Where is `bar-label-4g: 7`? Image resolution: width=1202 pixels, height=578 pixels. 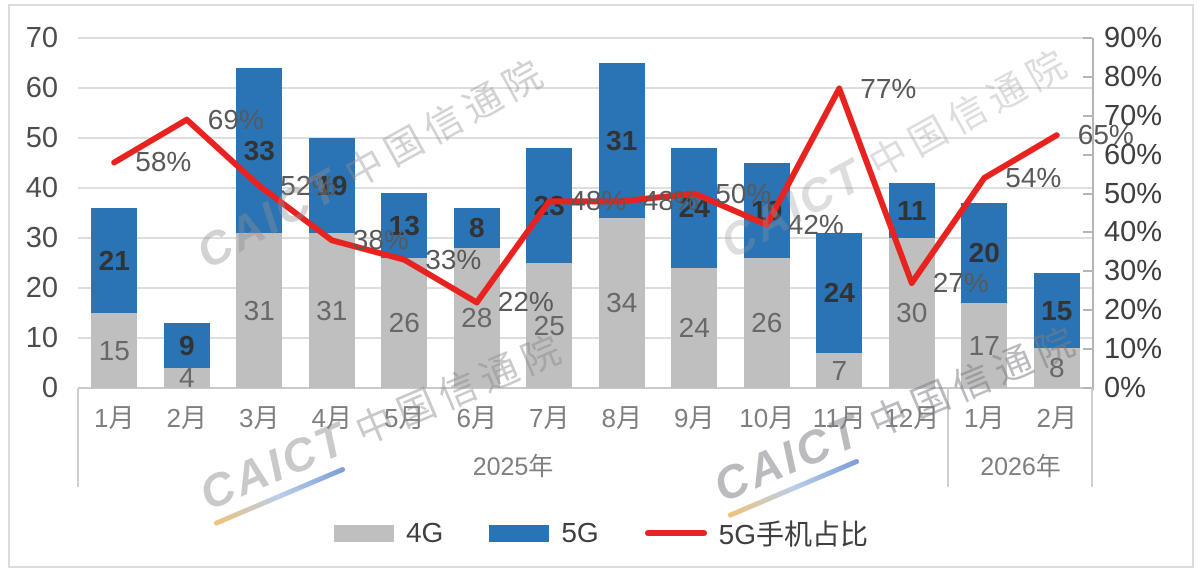
bar-label-4g: 7 is located at coordinates (839, 370).